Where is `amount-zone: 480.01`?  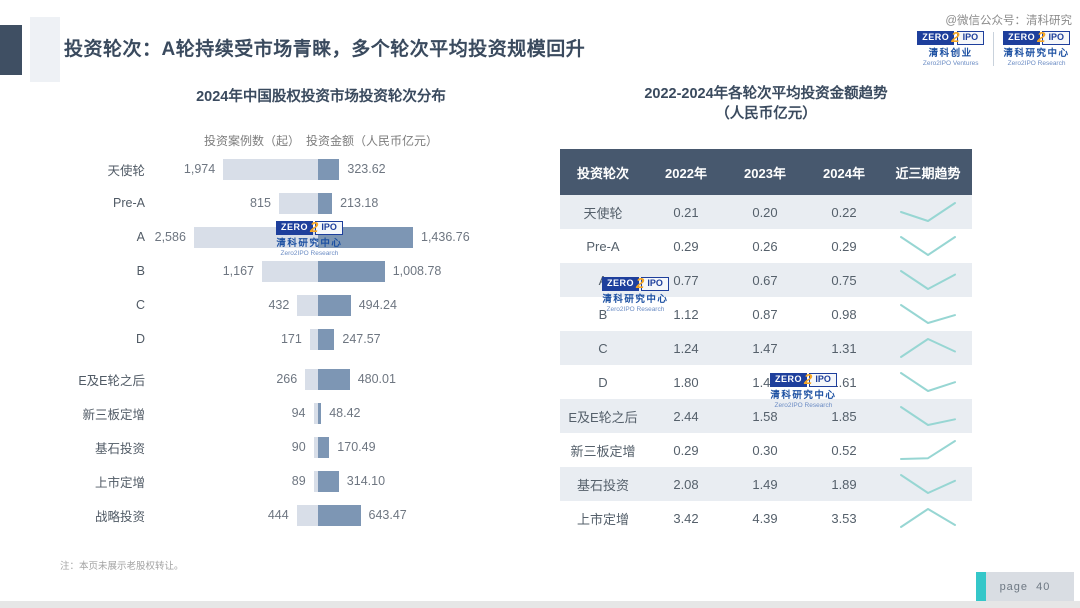 amount-zone: 480.01 is located at coordinates (357, 379).